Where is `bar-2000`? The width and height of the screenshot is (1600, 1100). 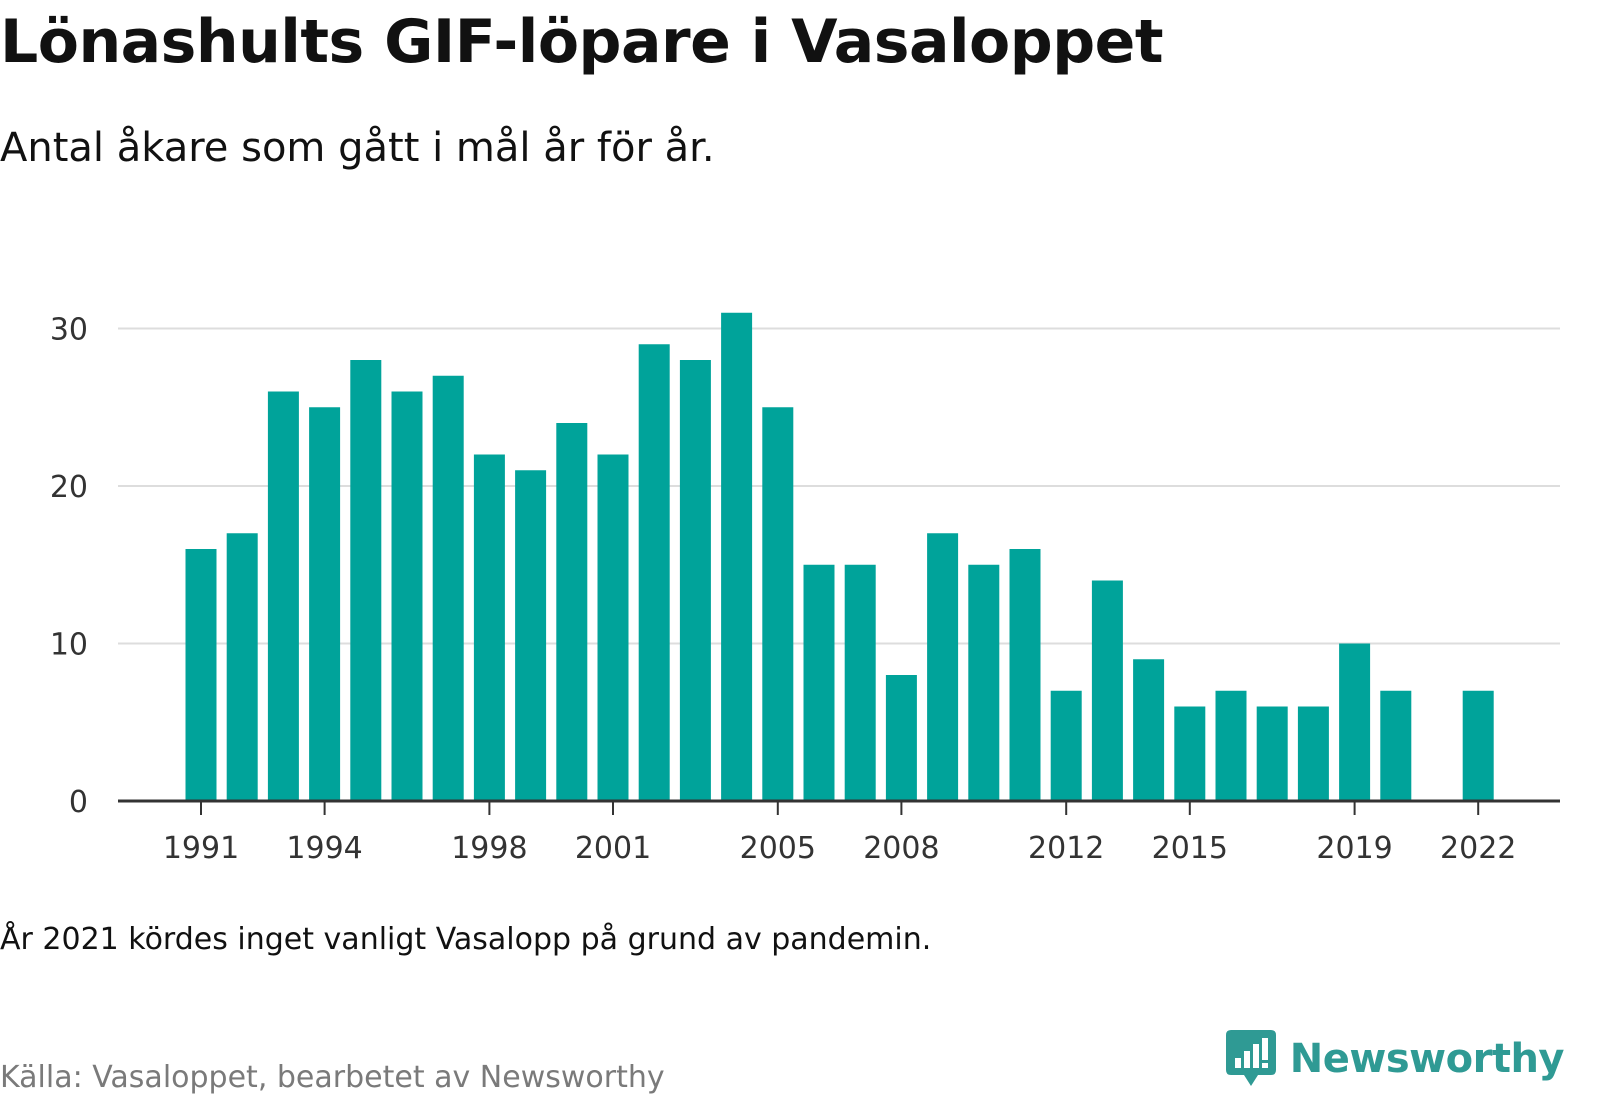 bar-2000 is located at coordinates (572, 612).